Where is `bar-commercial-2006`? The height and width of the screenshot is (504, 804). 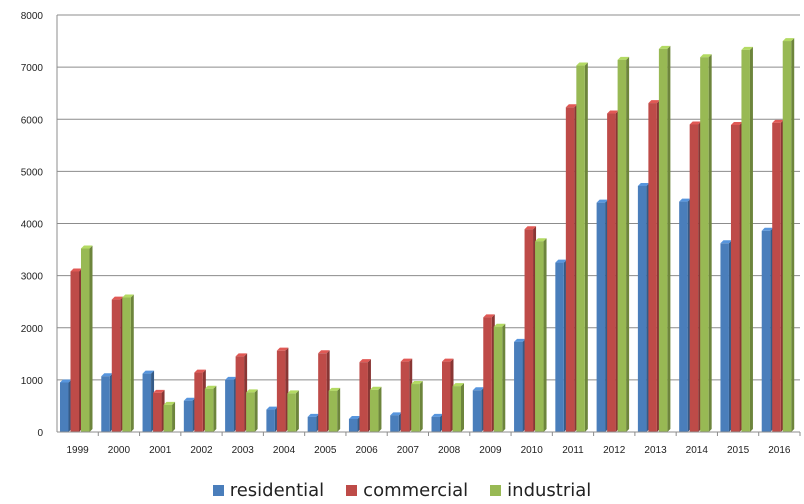 bar-commercial-2006 is located at coordinates (365, 395).